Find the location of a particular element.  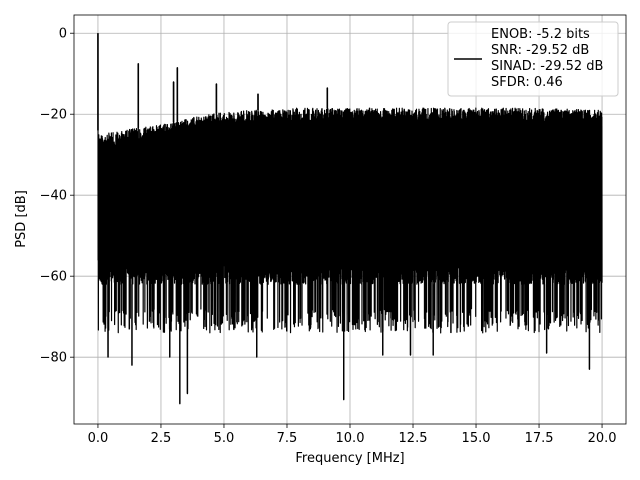

x-axis-label: Frequency [MHz] is located at coordinates (349, 458).